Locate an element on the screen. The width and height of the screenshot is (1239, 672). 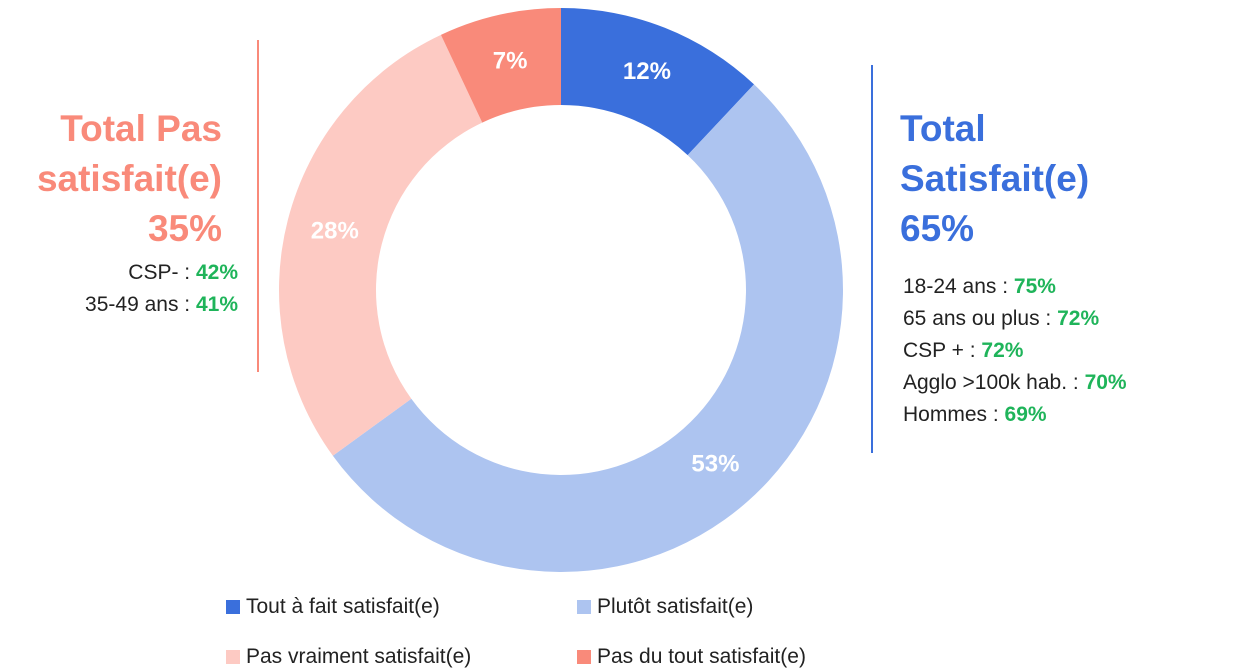
detail-row: Hommes : 69% is located at coordinates (1015, 415).